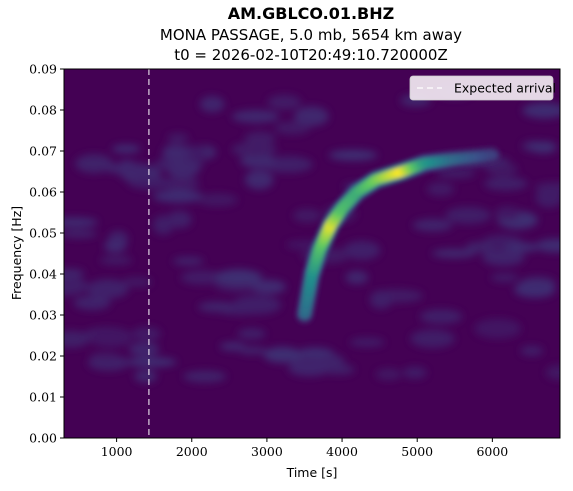  I want to click on x-axis-ticks: 1000 2000 3000 4000 5000 6000, so click(304, 448).